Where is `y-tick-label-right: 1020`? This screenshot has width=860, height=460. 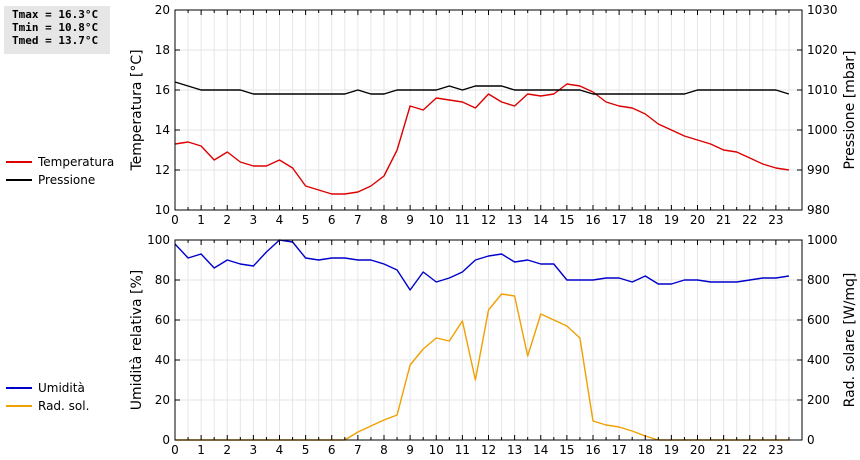
y-tick-label-right: 1020 is located at coordinates (822, 50).